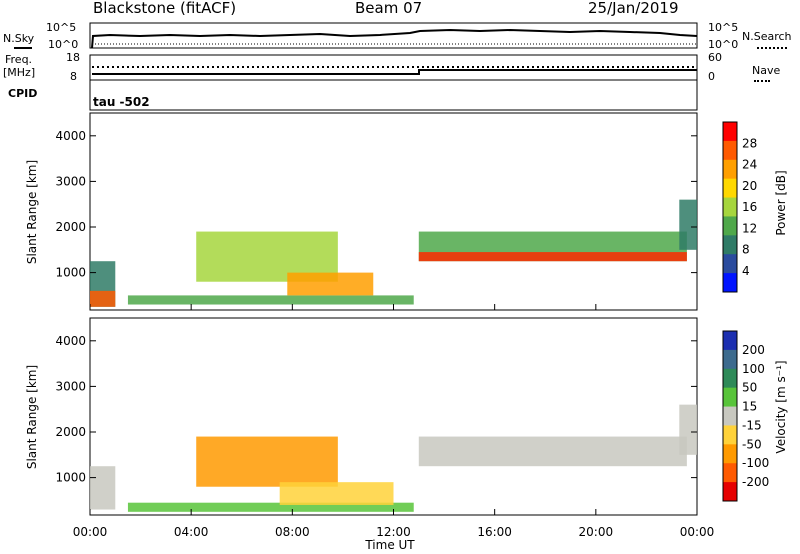 Image resolution: width=800 pixels, height=554 pixels. What do you see at coordinates (292, 532) in the screenshot?
I see `time-tick-label: 08:00` at bounding box center [292, 532].